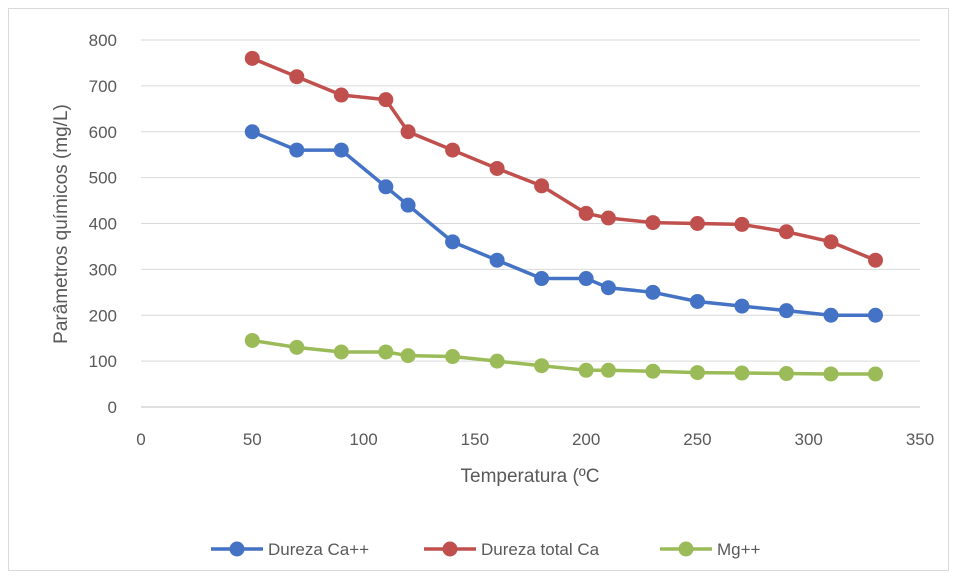 This screenshot has height=578, width=960. Describe the element at coordinates (103, 178) in the screenshot. I see `y-tick-label: 500` at that location.